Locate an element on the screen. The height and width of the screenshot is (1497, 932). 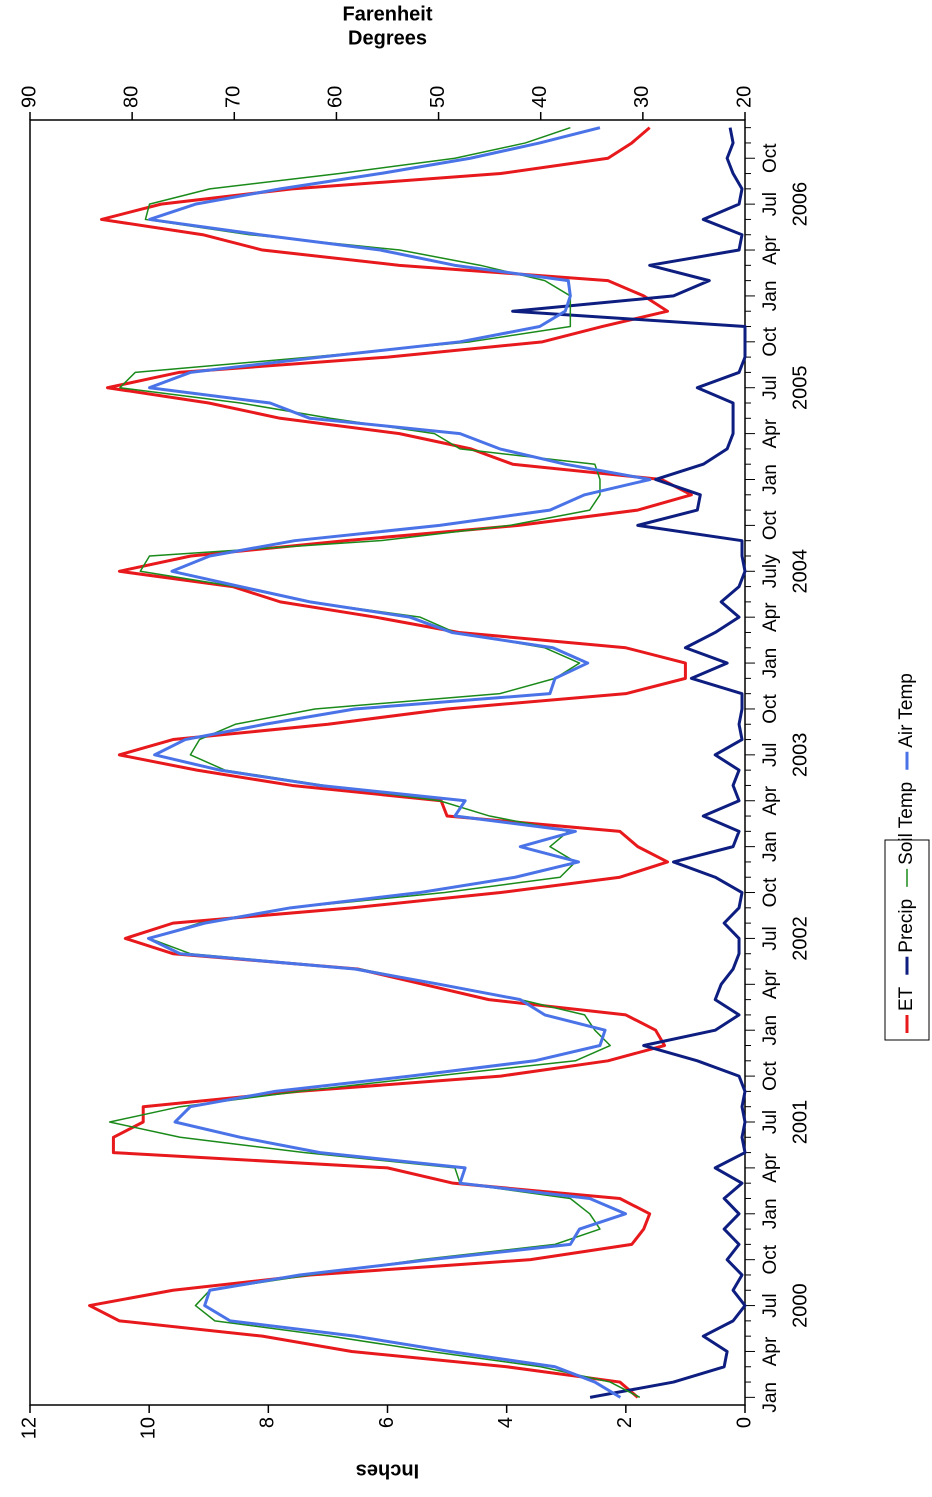
year-label: 2004 is located at coordinates (800, 571).